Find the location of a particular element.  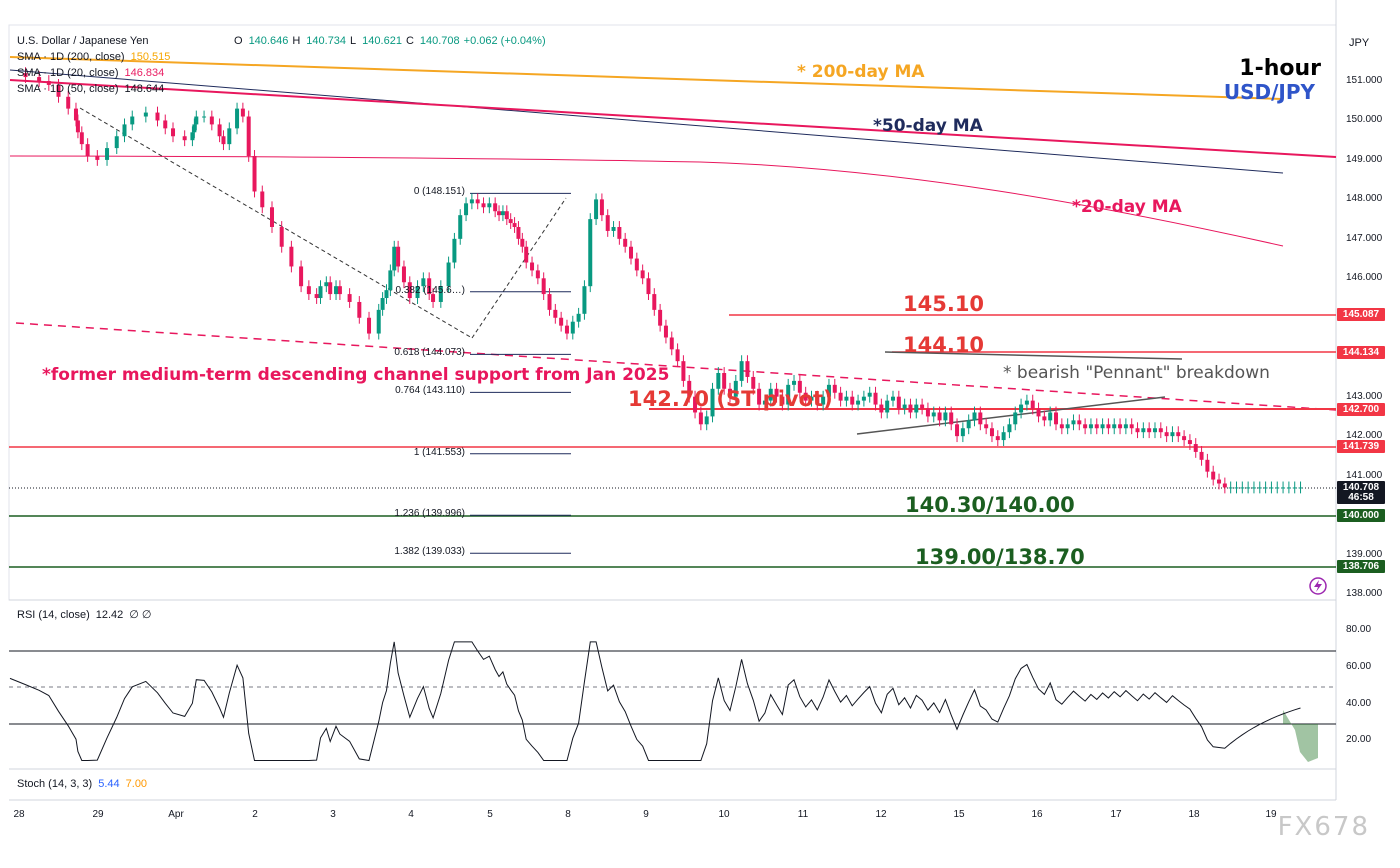

high-label: H is located at coordinates (296, 41).